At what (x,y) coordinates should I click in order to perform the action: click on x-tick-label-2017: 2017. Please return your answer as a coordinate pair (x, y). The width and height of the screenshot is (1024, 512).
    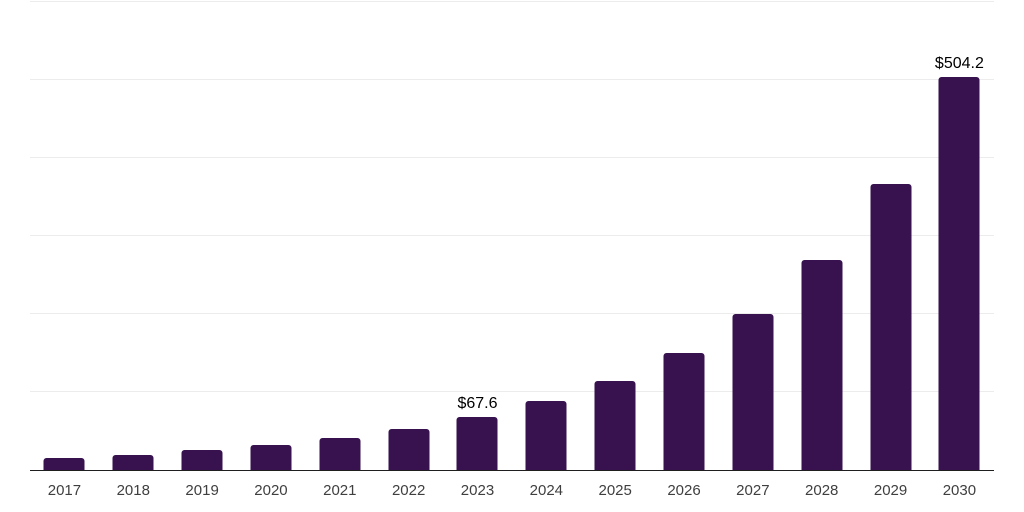
    Looking at the image, I should click on (64, 490).